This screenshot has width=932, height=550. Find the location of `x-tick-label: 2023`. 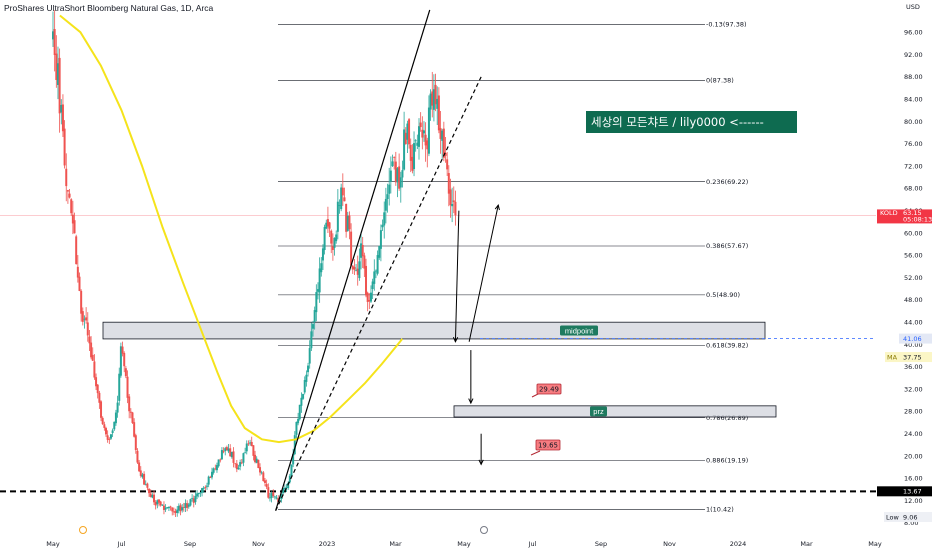

x-tick-label: 2023 is located at coordinates (327, 544).